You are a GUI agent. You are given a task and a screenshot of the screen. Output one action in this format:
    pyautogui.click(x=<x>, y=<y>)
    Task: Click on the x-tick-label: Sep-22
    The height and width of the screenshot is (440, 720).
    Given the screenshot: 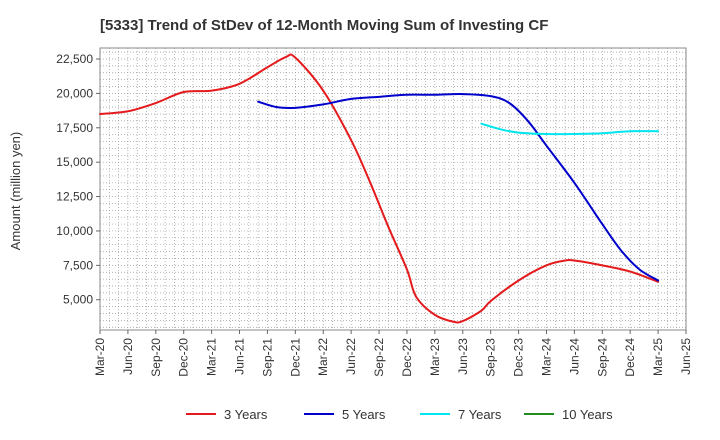 What is the action you would take?
    pyautogui.click(x=379, y=357)
    